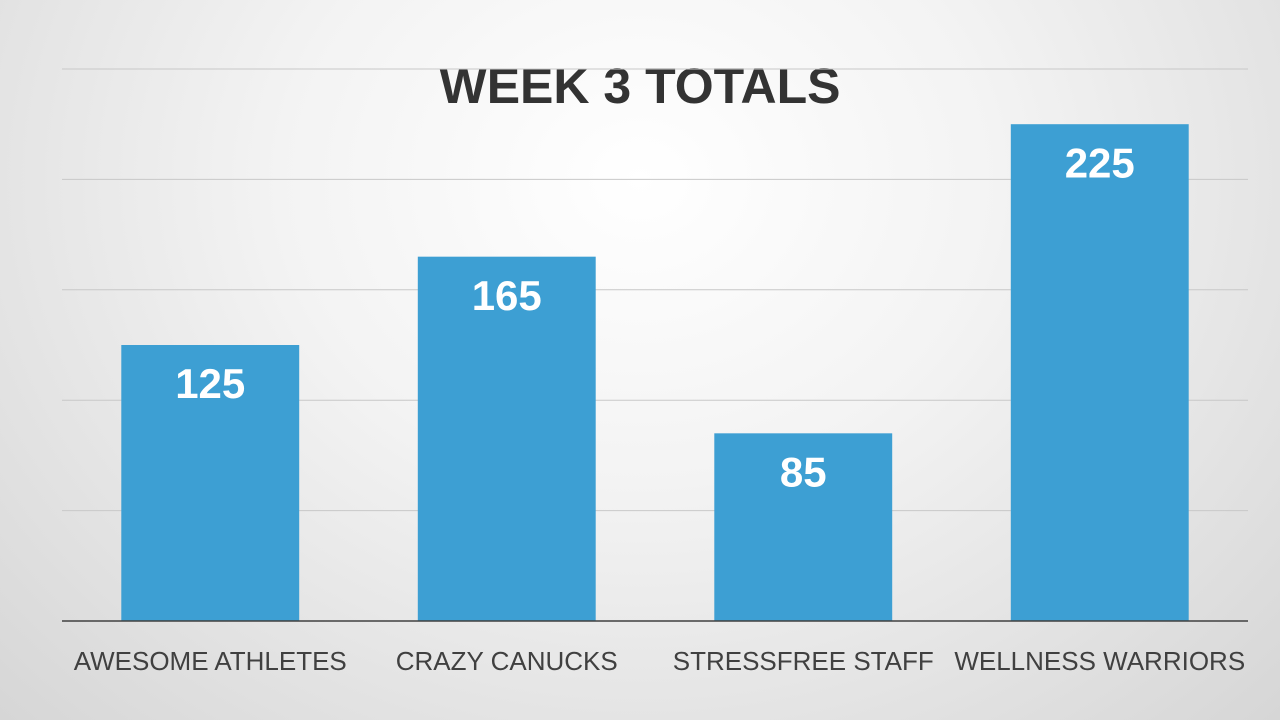 This screenshot has height=720, width=1280. What do you see at coordinates (640, 86) in the screenshot?
I see `chart-title: WEEK 3 TOTALS` at bounding box center [640, 86].